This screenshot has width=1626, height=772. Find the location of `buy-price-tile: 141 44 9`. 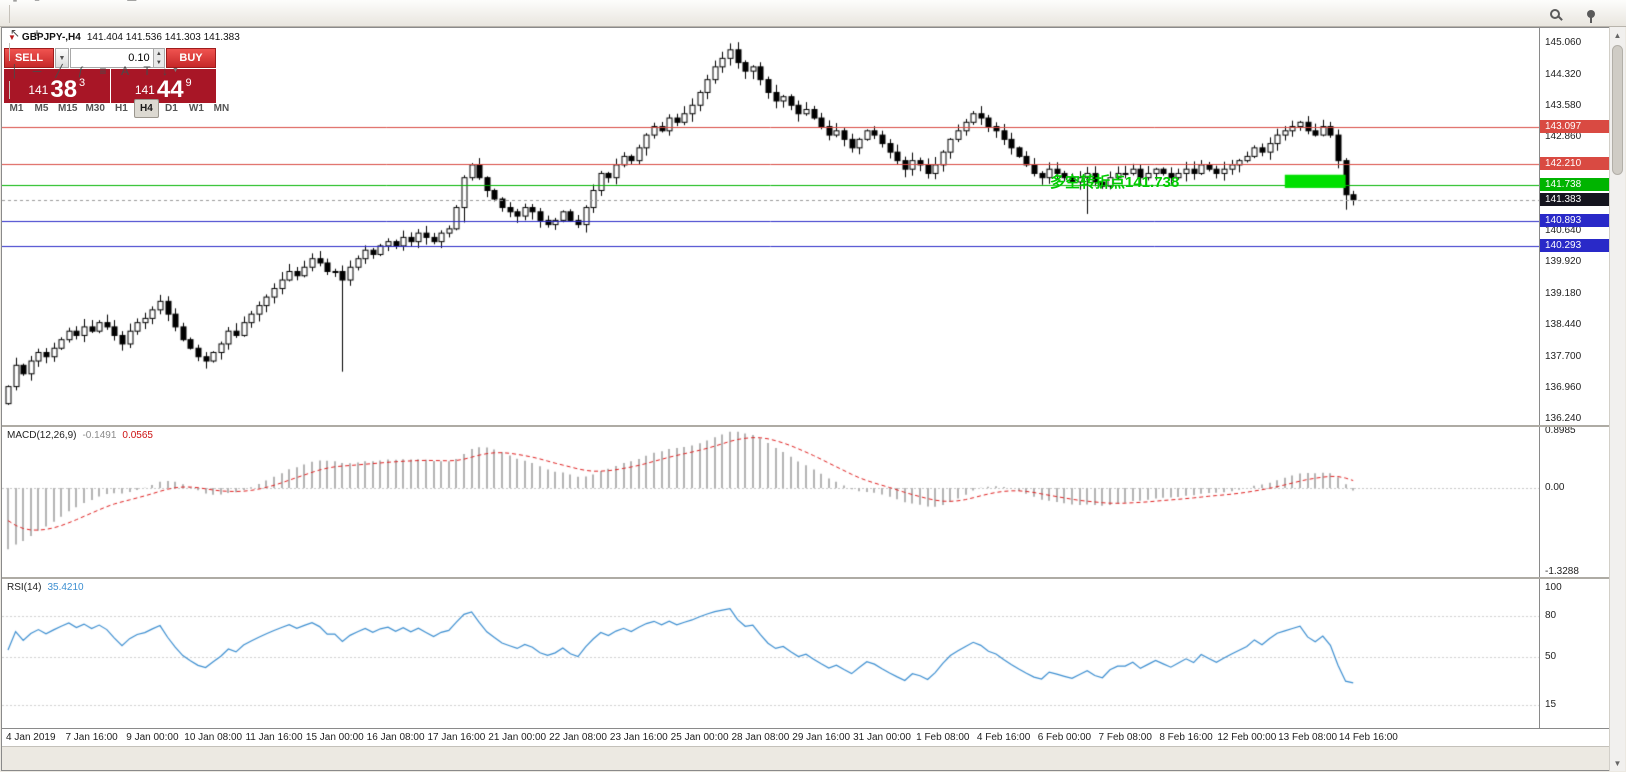

buy-price-tile: 141 44 9 is located at coordinates (163, 86).